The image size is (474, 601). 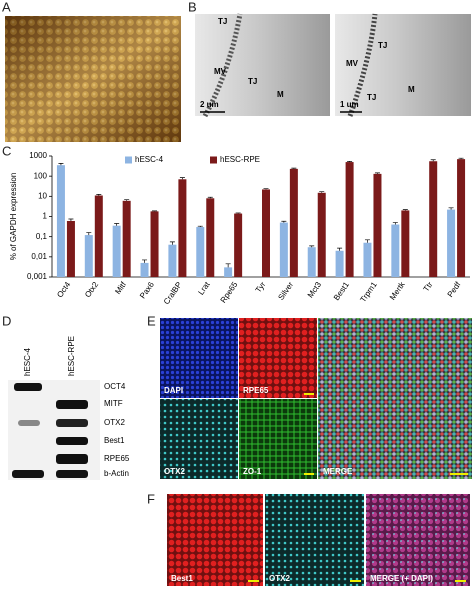 I want to click on band-label: OTX2, so click(x=114, y=422).